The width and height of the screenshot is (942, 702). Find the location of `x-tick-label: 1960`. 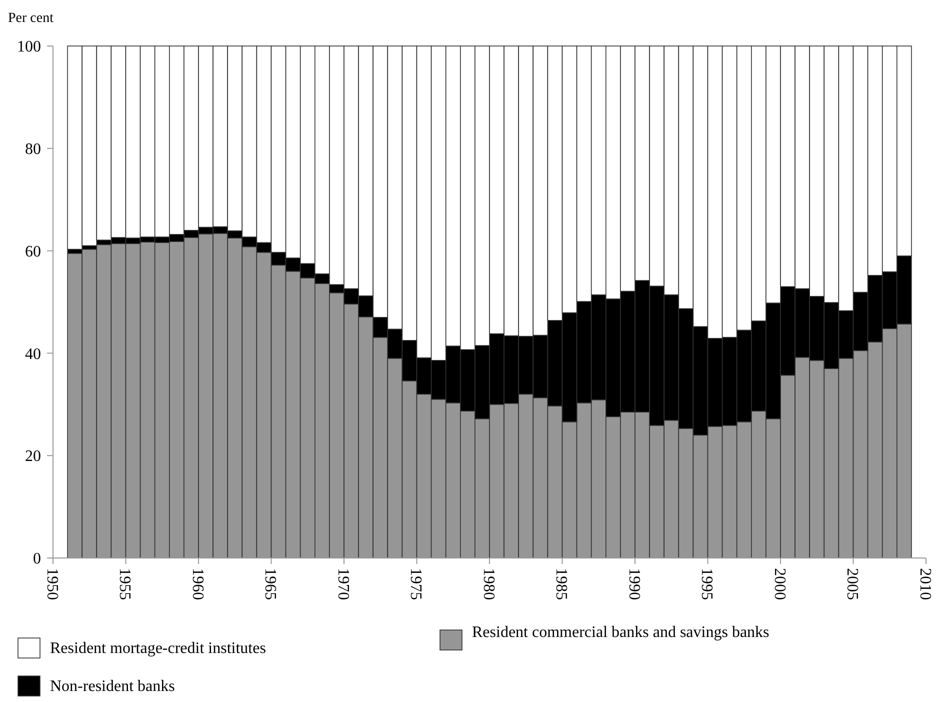

x-tick-label: 1960 is located at coordinates (197, 584).